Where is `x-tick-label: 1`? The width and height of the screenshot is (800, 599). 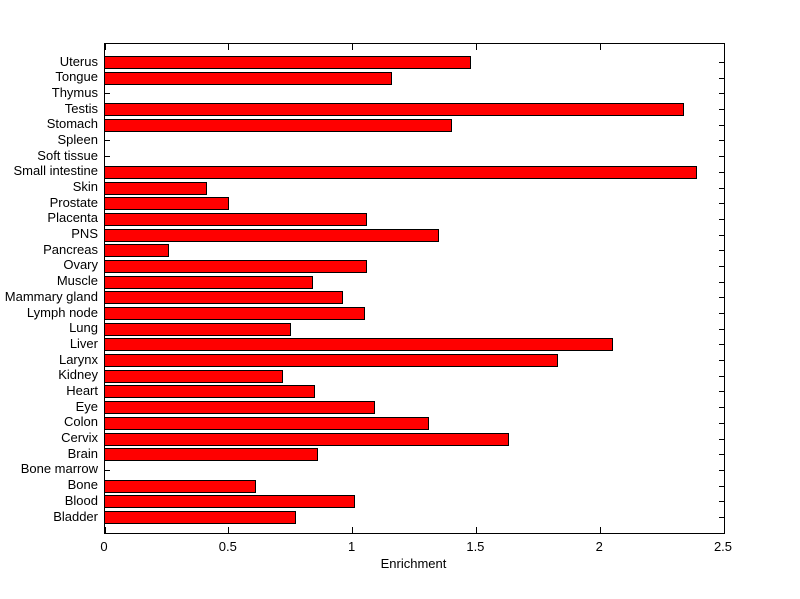
x-tick-label: 1 is located at coordinates (351, 546).